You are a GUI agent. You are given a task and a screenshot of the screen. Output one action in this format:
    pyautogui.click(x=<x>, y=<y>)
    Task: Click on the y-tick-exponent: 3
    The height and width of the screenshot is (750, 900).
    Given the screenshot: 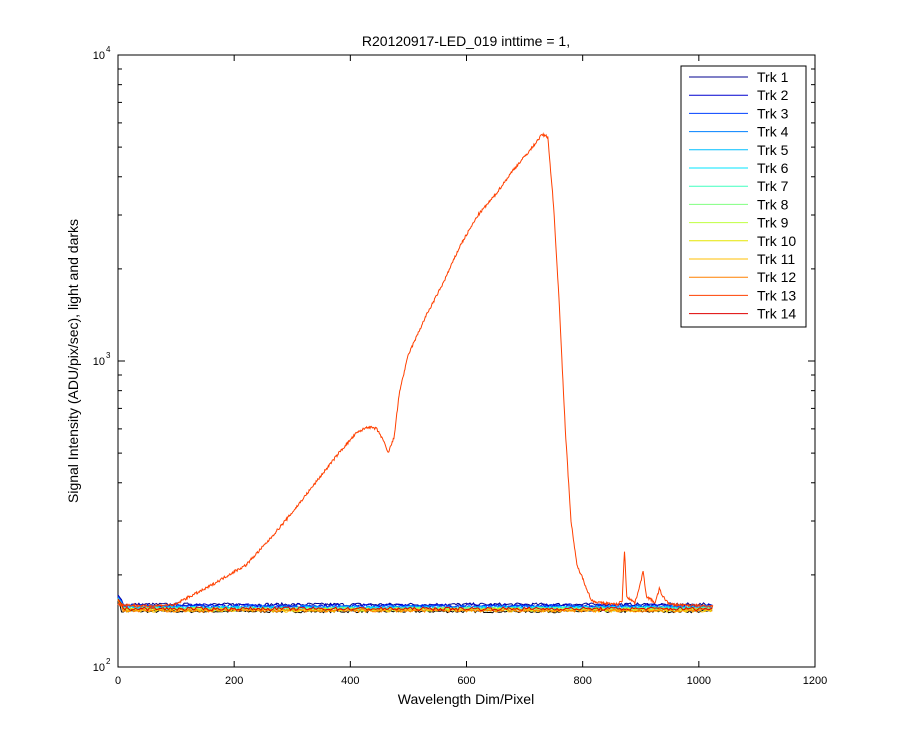 What is the action you would take?
    pyautogui.click(x=108, y=355)
    